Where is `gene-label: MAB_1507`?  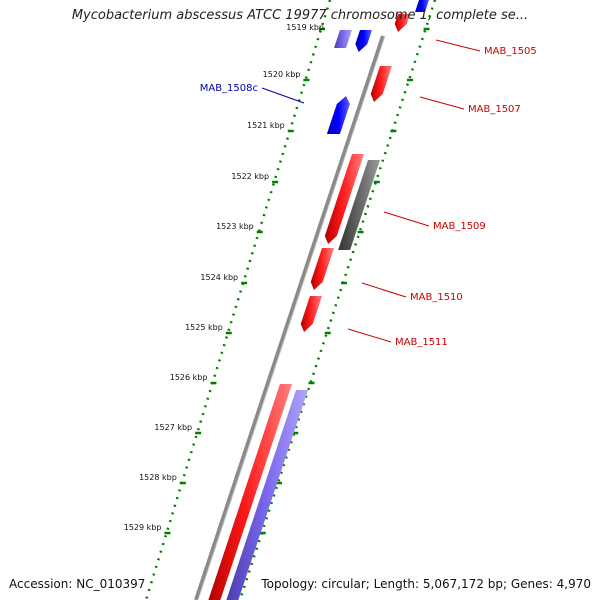
gene-label: MAB_1507 is located at coordinates (494, 109).